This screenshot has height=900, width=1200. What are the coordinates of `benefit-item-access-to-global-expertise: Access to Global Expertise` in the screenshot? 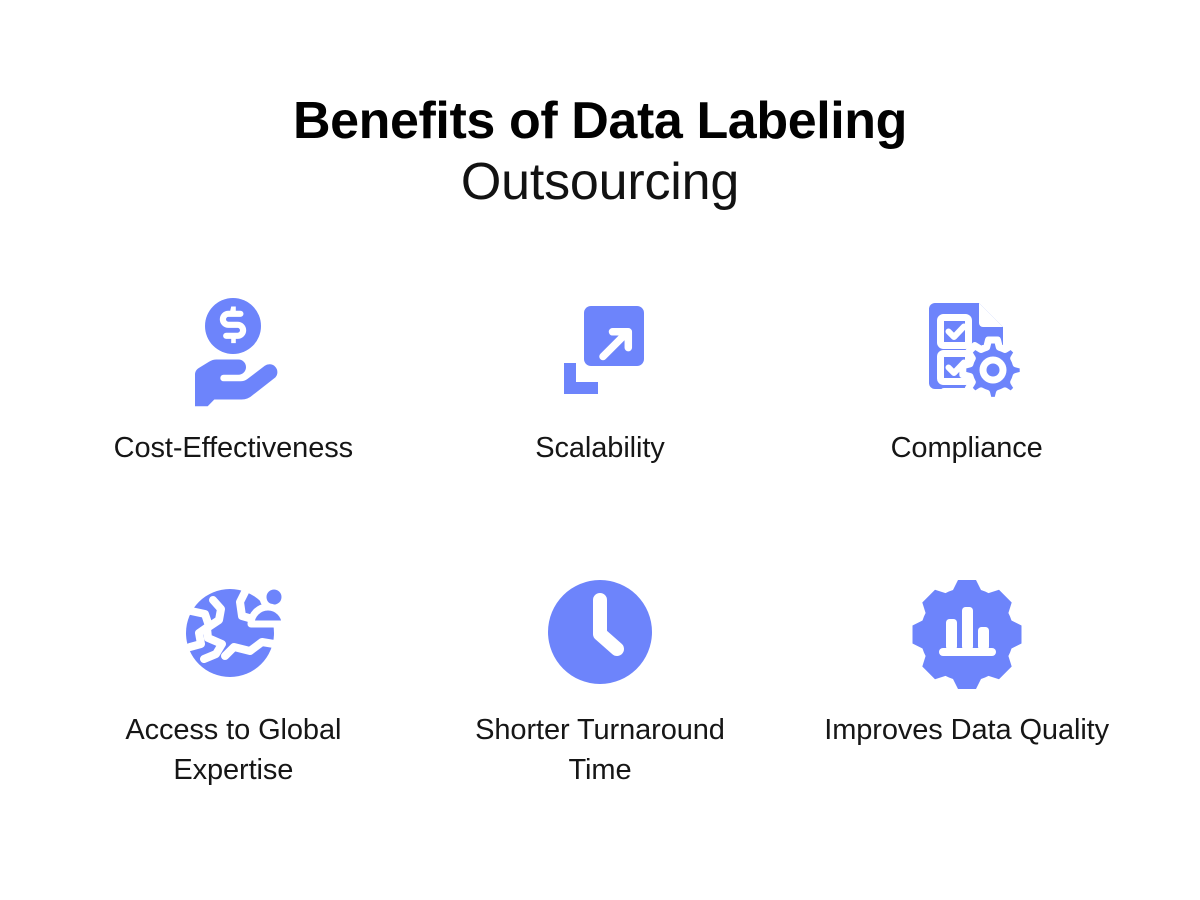 It's located at (233, 705).